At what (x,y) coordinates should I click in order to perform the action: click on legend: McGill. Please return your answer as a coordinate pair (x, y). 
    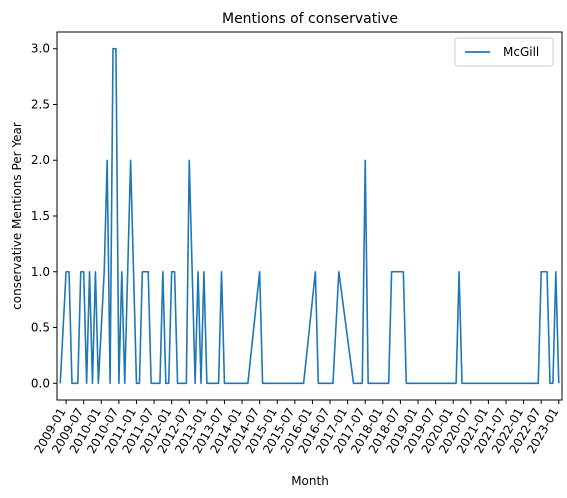
    Looking at the image, I should click on (504, 52).